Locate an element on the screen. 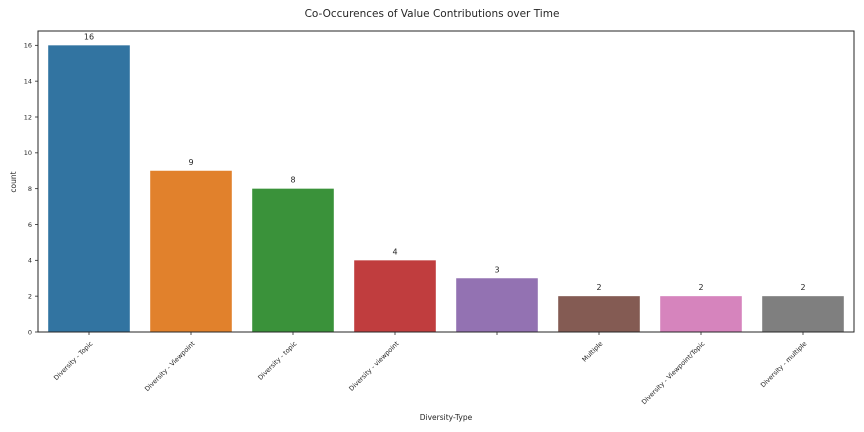  data-label-1: 9 is located at coordinates (190, 162).